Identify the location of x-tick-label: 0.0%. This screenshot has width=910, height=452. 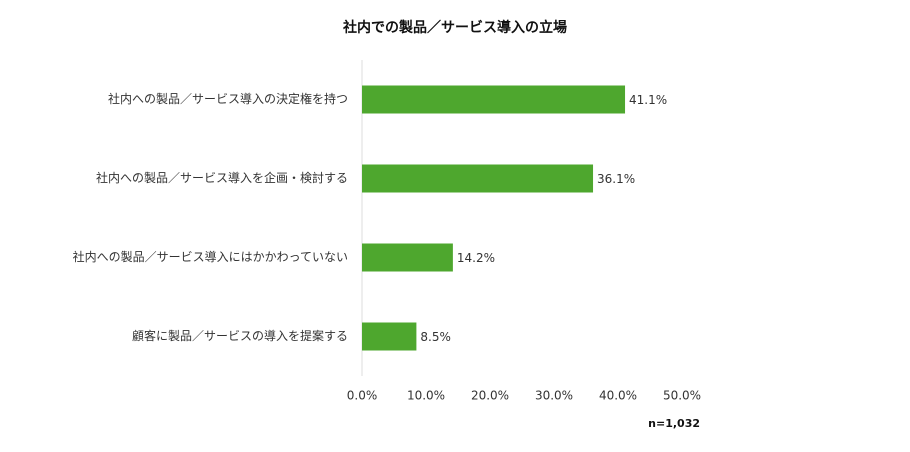
(362, 396).